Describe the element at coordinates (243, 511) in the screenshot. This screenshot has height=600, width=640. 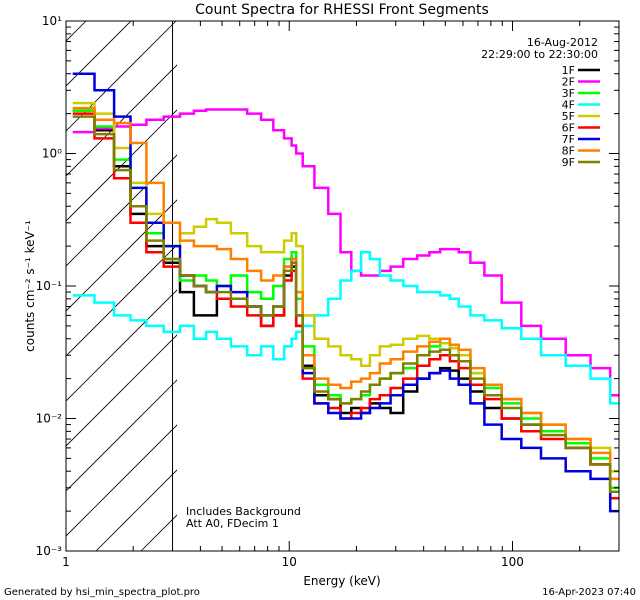
I see `annotation-background: Includes Background` at that location.